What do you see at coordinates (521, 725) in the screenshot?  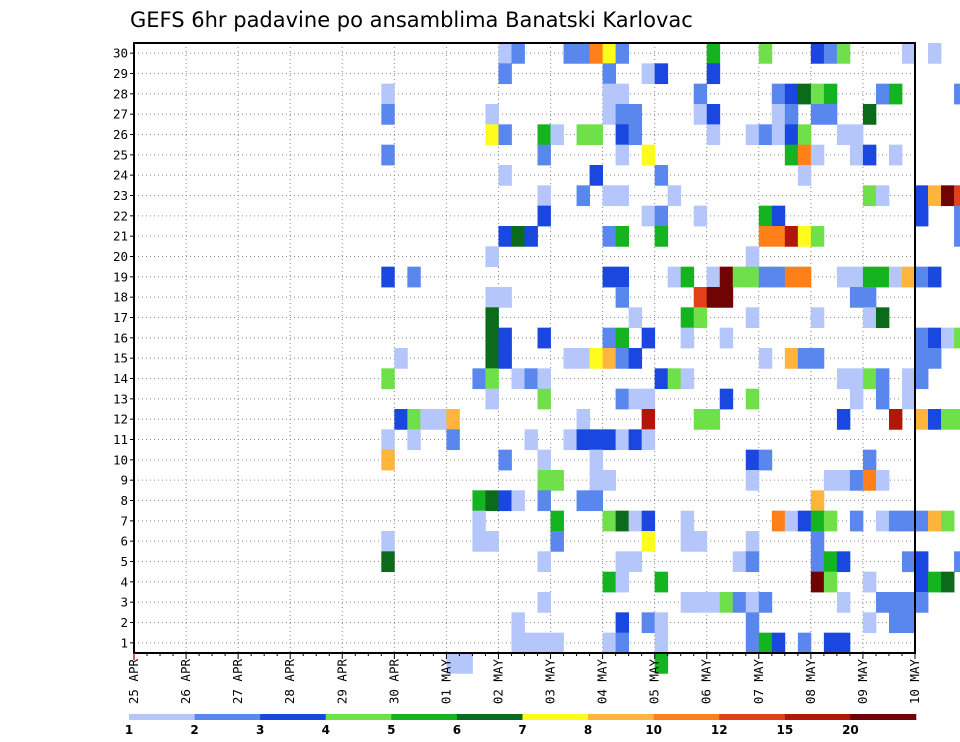 I see `colorbar: 1 2 3 4 5 6 7 8 10 12 15 20` at bounding box center [521, 725].